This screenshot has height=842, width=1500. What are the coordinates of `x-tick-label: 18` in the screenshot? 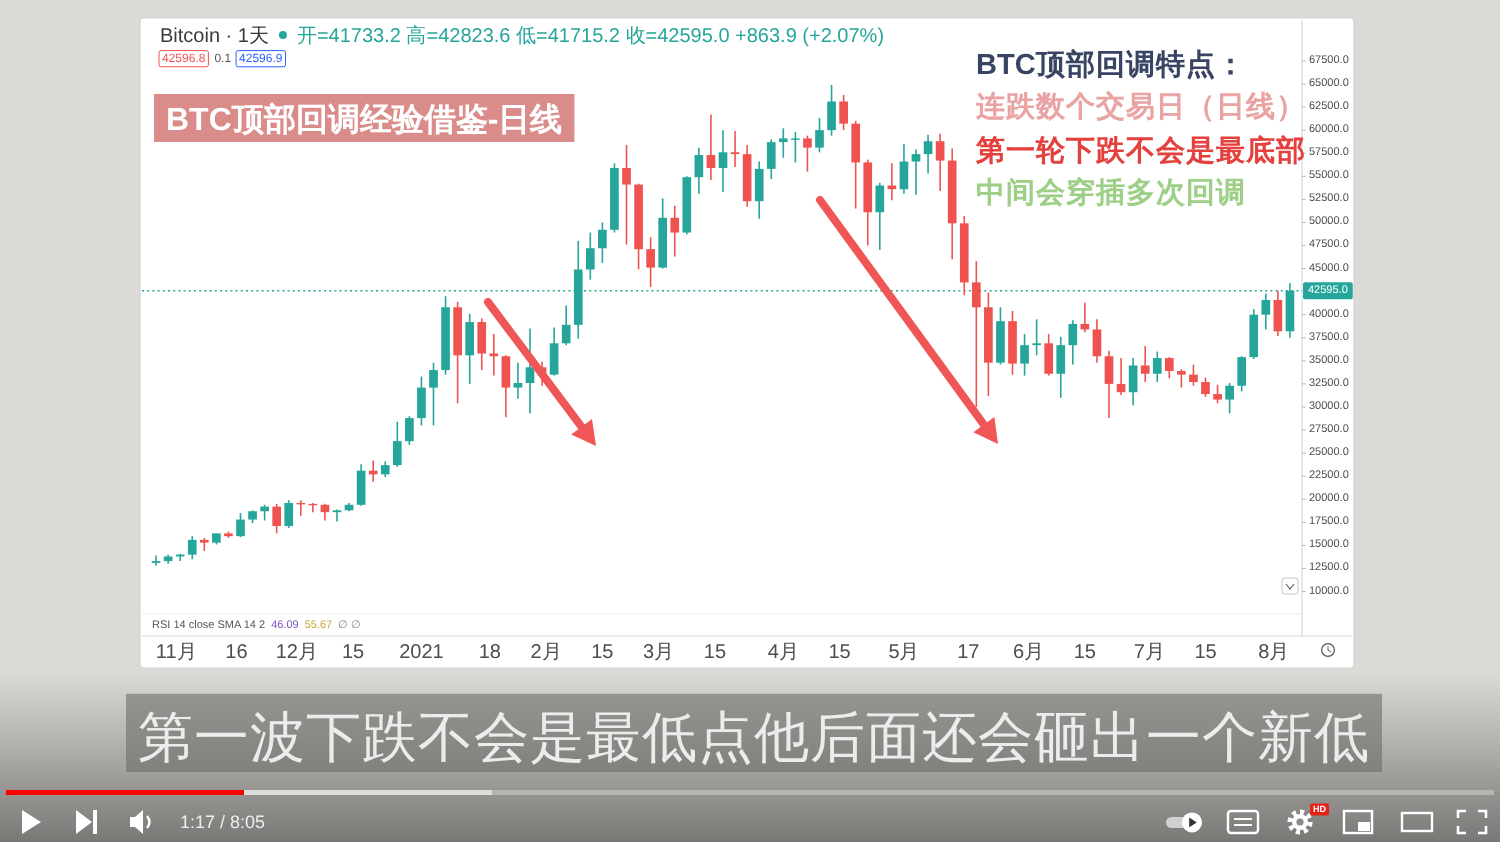 It's located at (490, 653).